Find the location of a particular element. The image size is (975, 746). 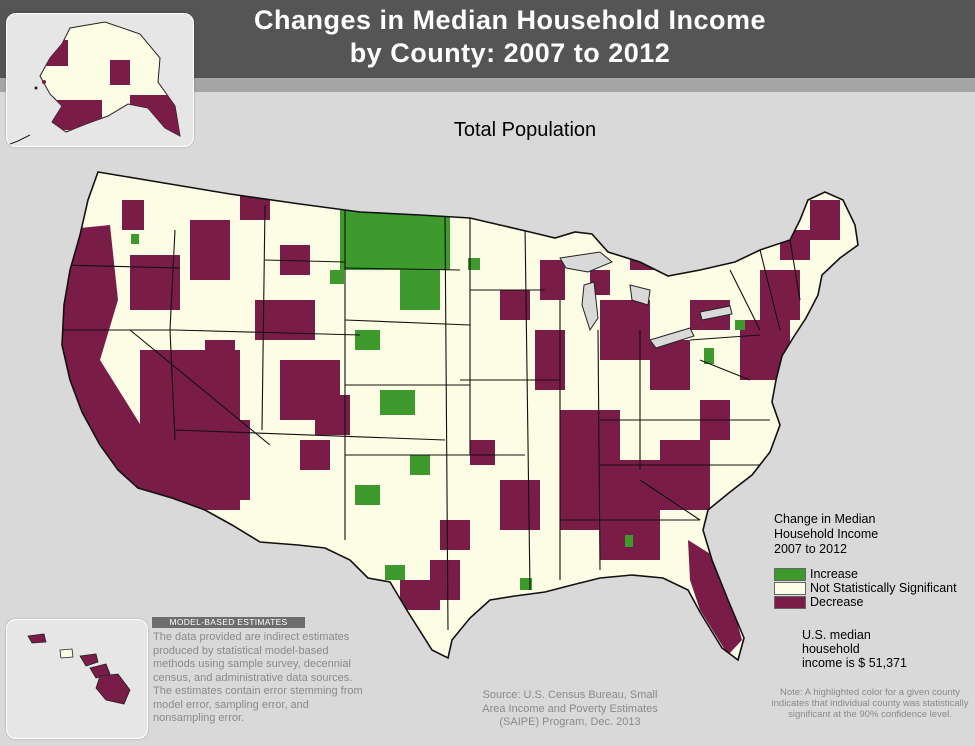

legend-swatch-increase is located at coordinates (790, 574).